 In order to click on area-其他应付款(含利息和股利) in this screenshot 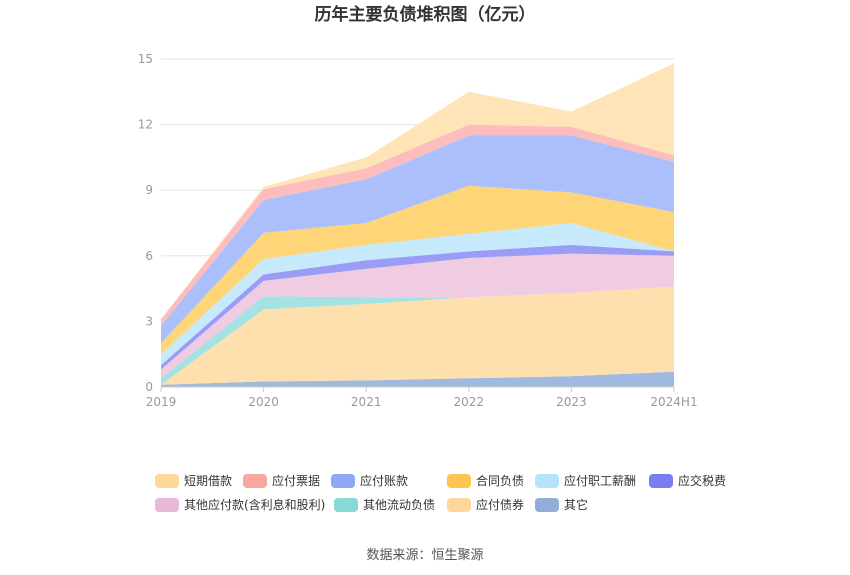, I will do `click(417, 316)`.